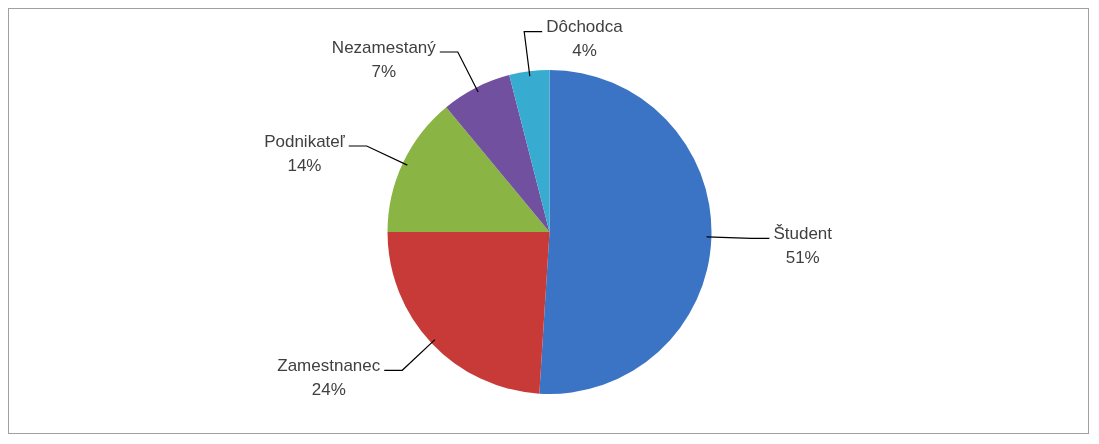  Describe the element at coordinates (305, 141) in the screenshot. I see `slice-label: Podnikateľ` at that location.